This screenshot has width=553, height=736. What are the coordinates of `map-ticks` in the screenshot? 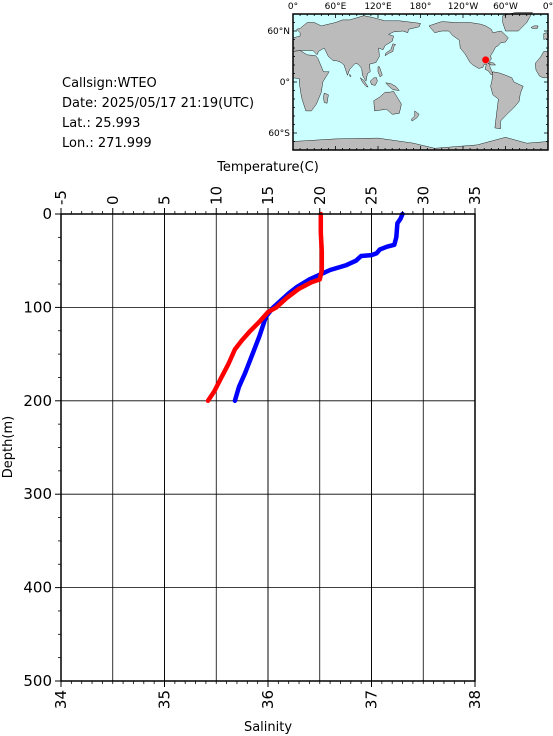 It's located at (420, 82).